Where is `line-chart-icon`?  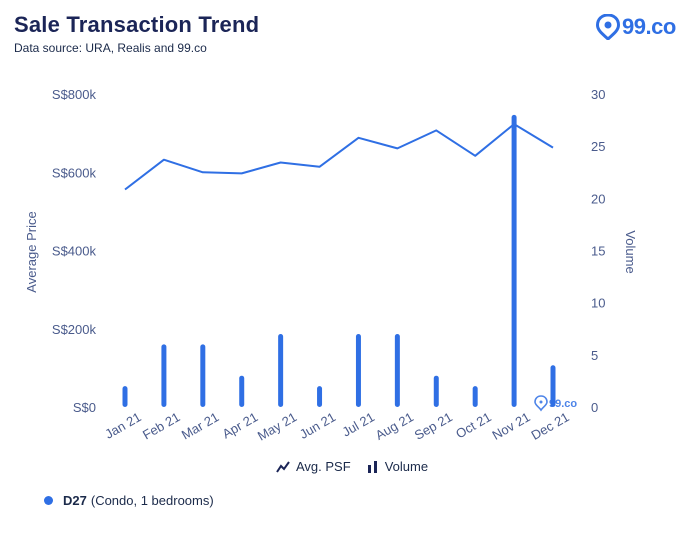
line-chart-icon is located at coordinates (283, 466).